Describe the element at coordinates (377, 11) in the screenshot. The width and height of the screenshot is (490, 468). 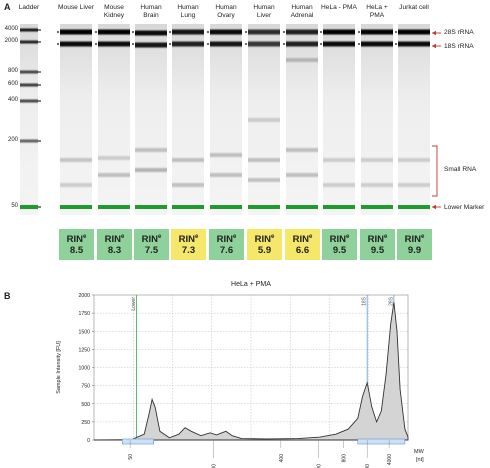
I see `lane-label: HeLa + PMA` at that location.